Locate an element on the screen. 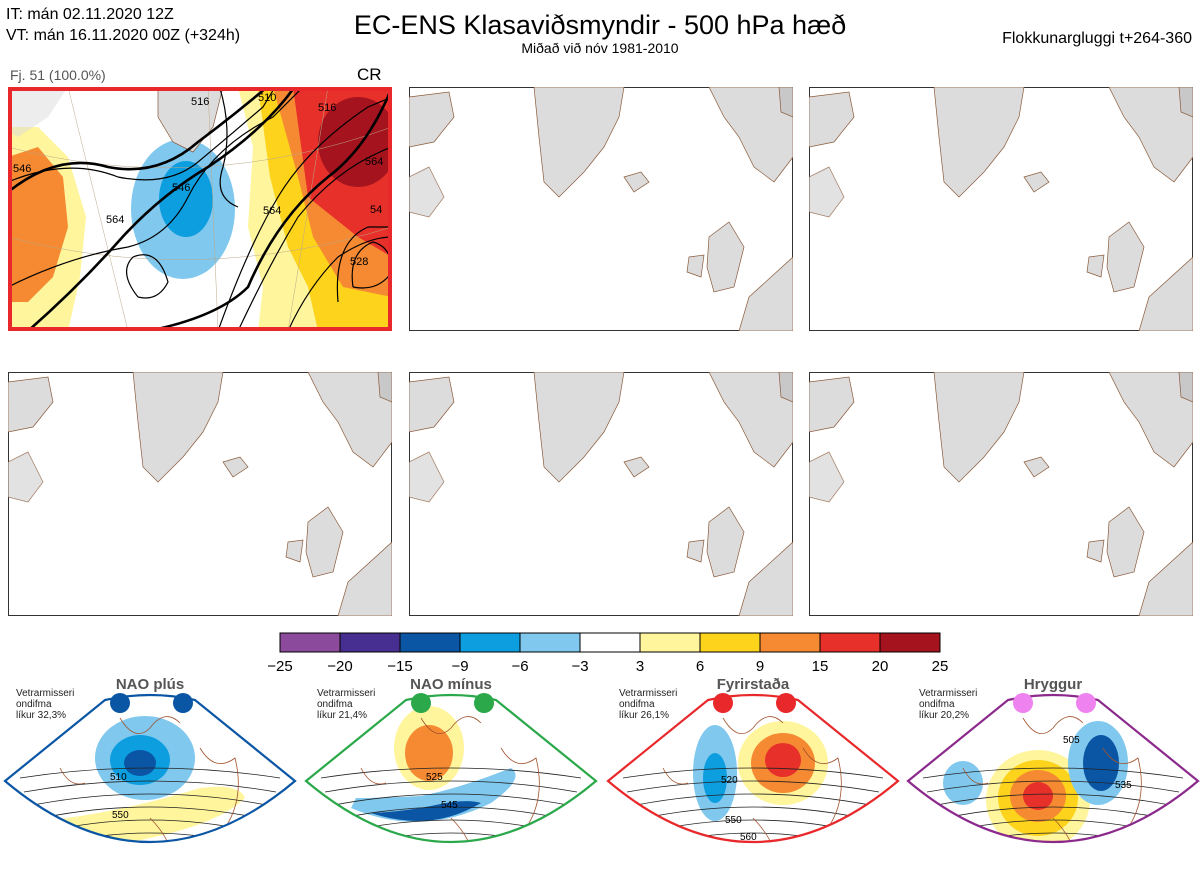 The height and width of the screenshot is (871, 1200). regime-title: NAO mínus is located at coordinates (451, 684).